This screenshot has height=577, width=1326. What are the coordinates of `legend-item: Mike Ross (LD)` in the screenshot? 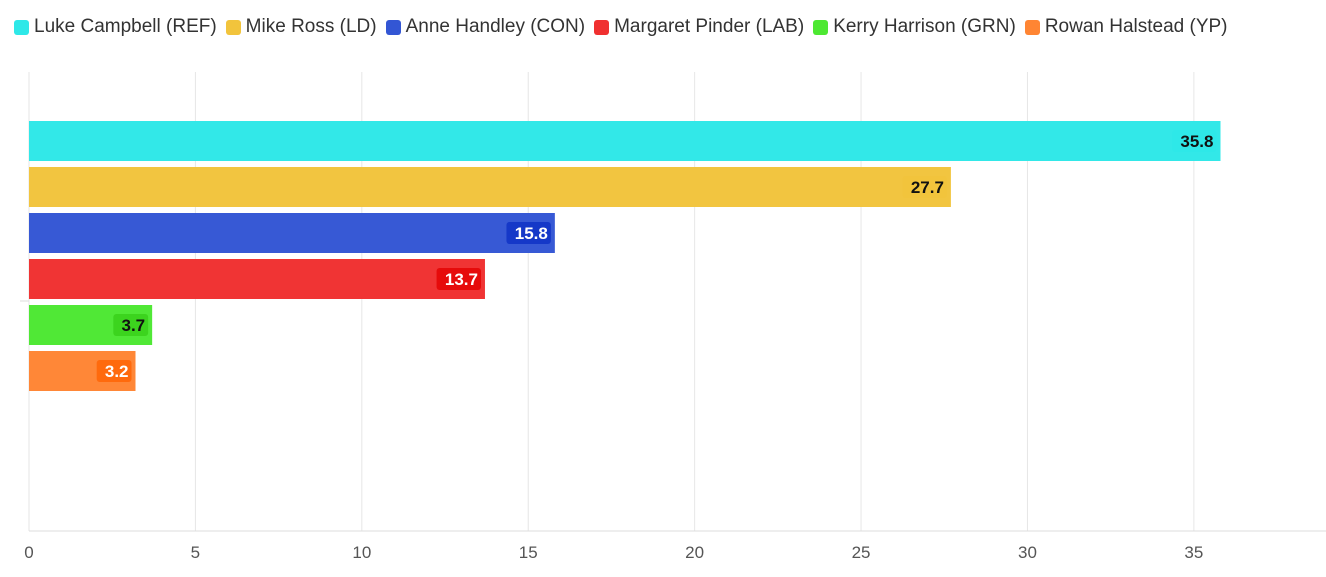 It's located at (301, 27).